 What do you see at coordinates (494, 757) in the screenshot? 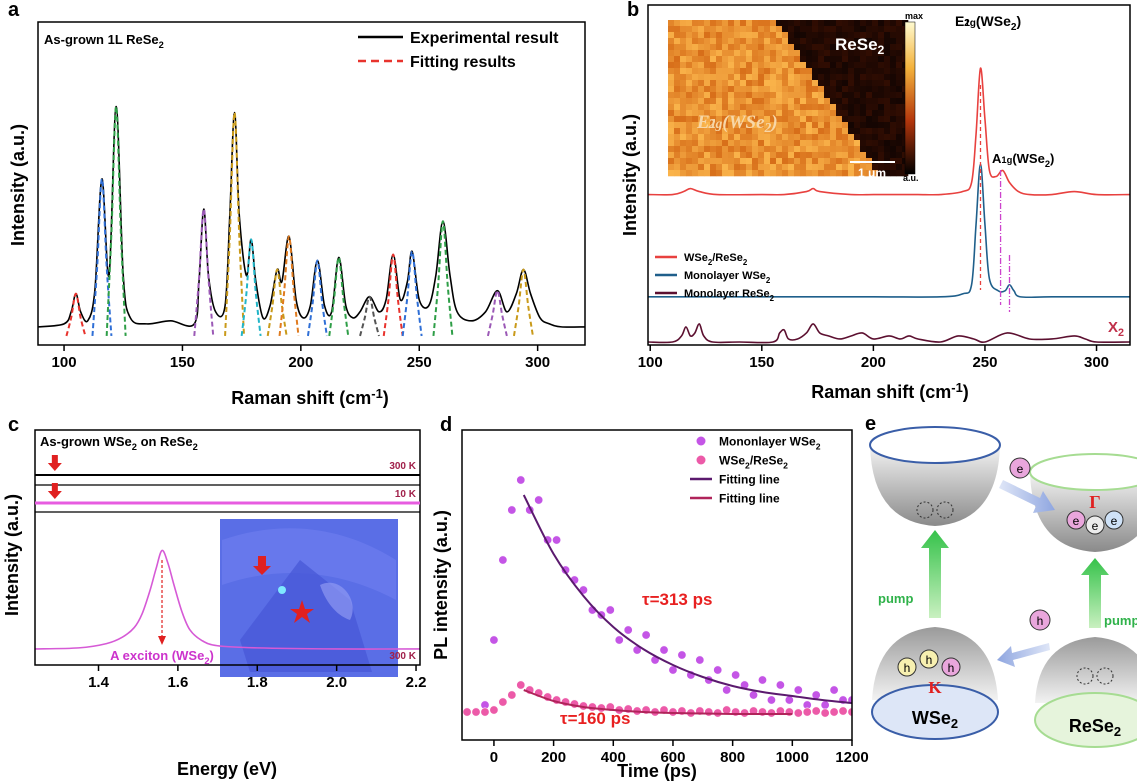
I see `x-tick-label: 0` at bounding box center [494, 757].